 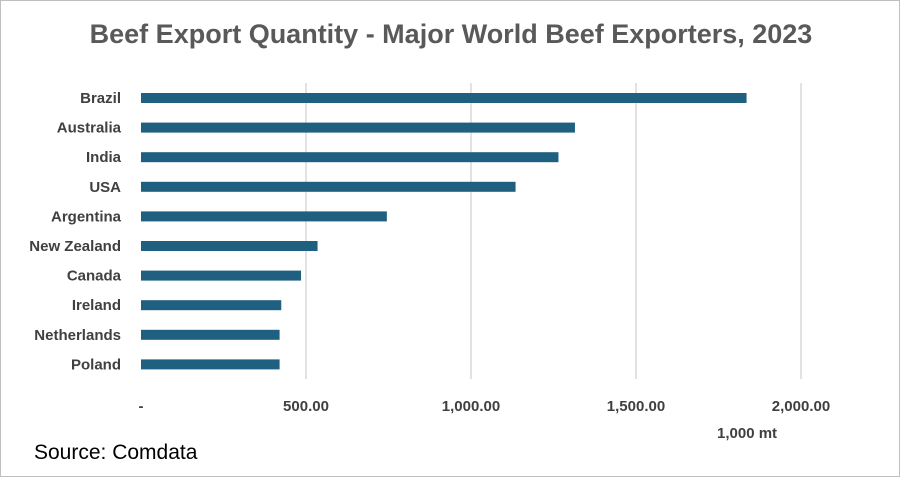 I want to click on x-tick-label: 2,000.00, so click(x=801, y=406).